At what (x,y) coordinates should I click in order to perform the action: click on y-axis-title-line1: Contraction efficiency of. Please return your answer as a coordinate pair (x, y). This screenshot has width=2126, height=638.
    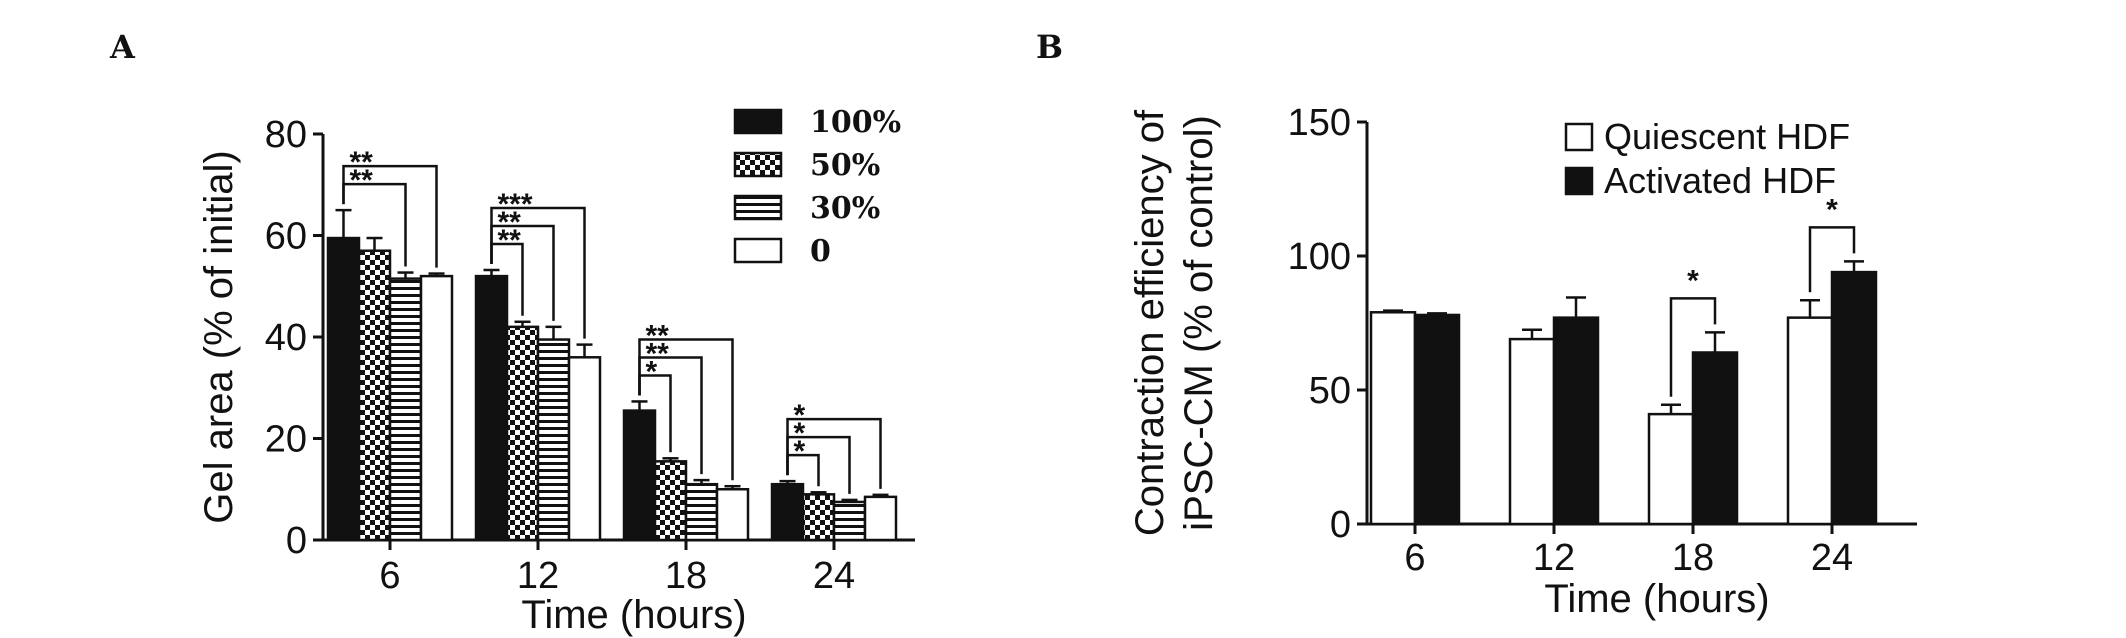
    Looking at the image, I should click on (1150, 322).